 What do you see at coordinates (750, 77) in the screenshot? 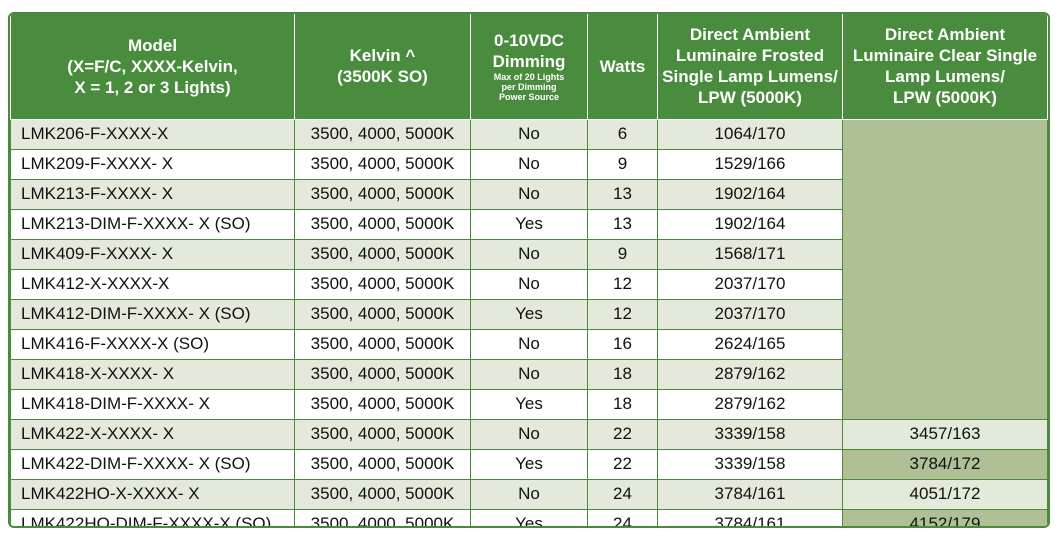
I see `header-line: Single Lamp Lumens/` at bounding box center [750, 77].